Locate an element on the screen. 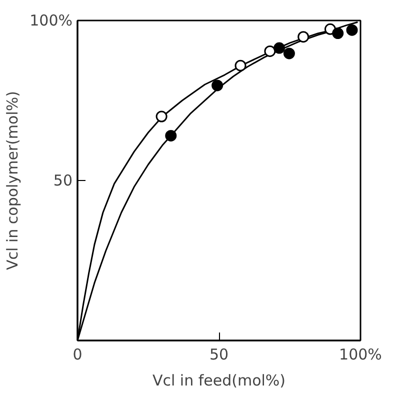  y-axis-title: Vcl in copolymer(mol%) is located at coordinates (13, 180).